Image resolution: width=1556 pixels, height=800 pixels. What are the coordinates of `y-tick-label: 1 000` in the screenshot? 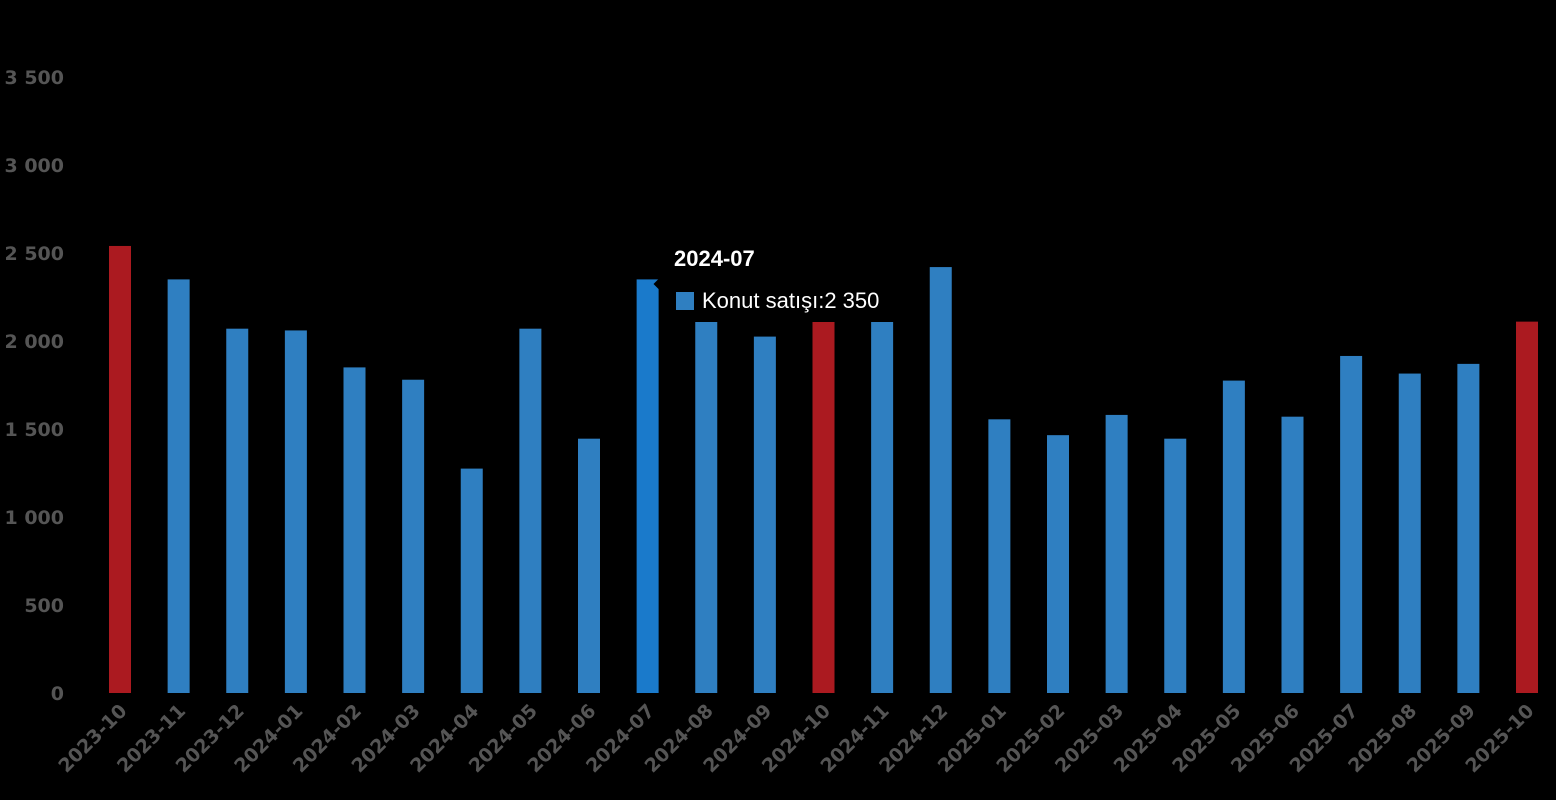 It's located at (35, 518).